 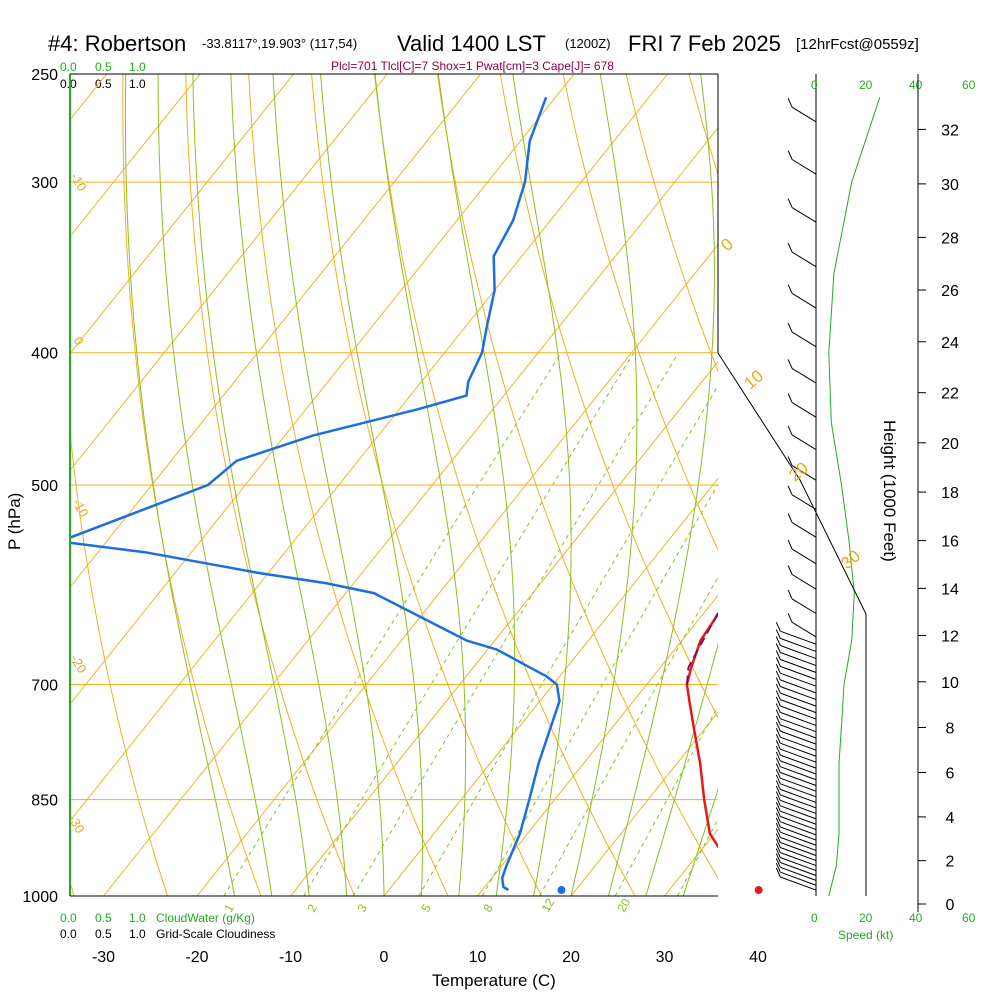 What do you see at coordinates (628, 736) in the screenshot?
I see `mixing-ratio-line` at bounding box center [628, 736].